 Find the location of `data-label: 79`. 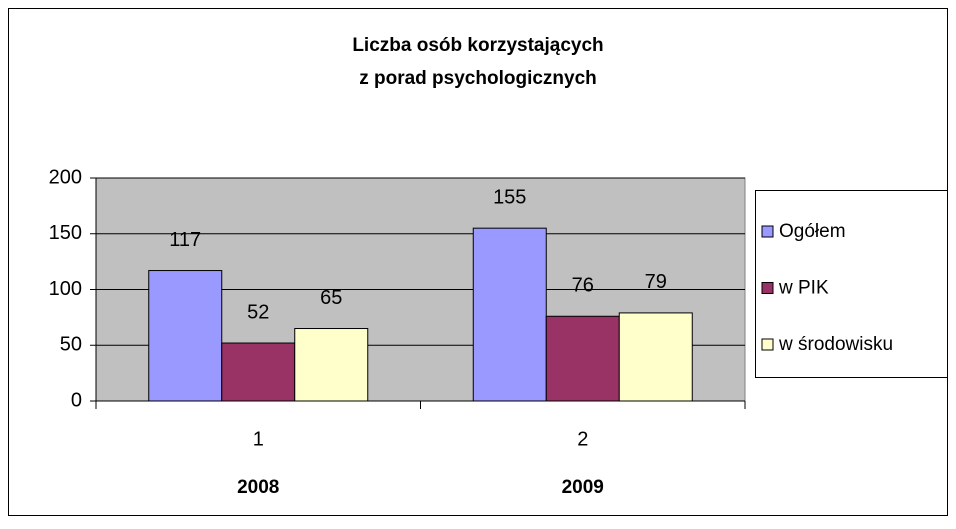

data-label: 79 is located at coordinates (656, 282).